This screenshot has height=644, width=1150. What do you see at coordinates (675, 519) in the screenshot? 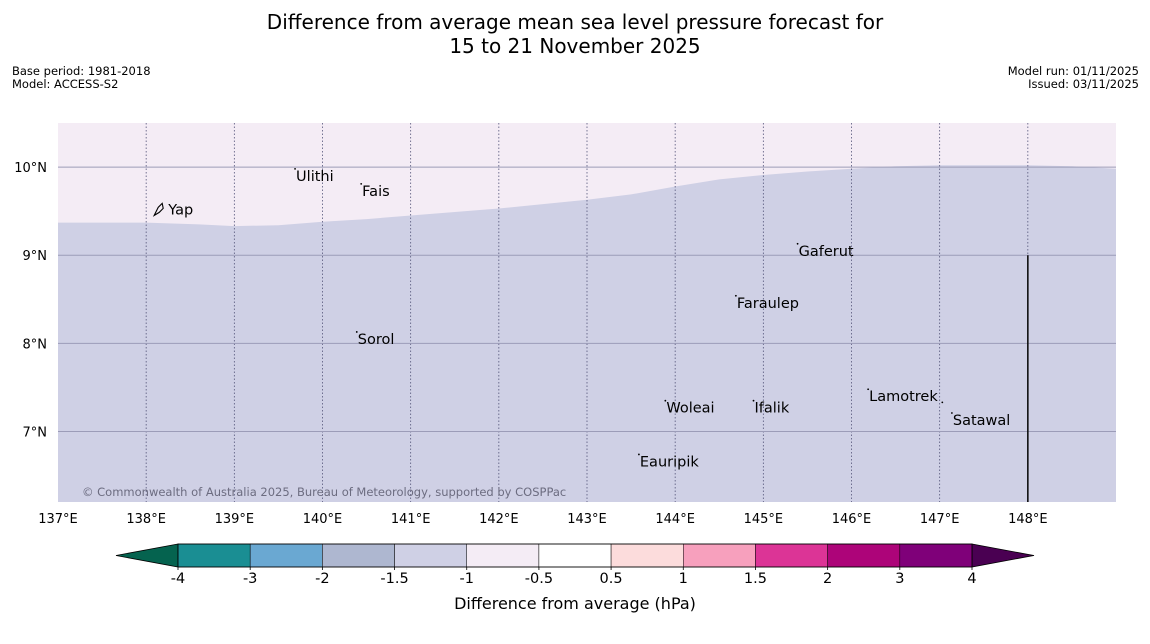
I see `lon-tick-label: 144°E` at bounding box center [675, 519].